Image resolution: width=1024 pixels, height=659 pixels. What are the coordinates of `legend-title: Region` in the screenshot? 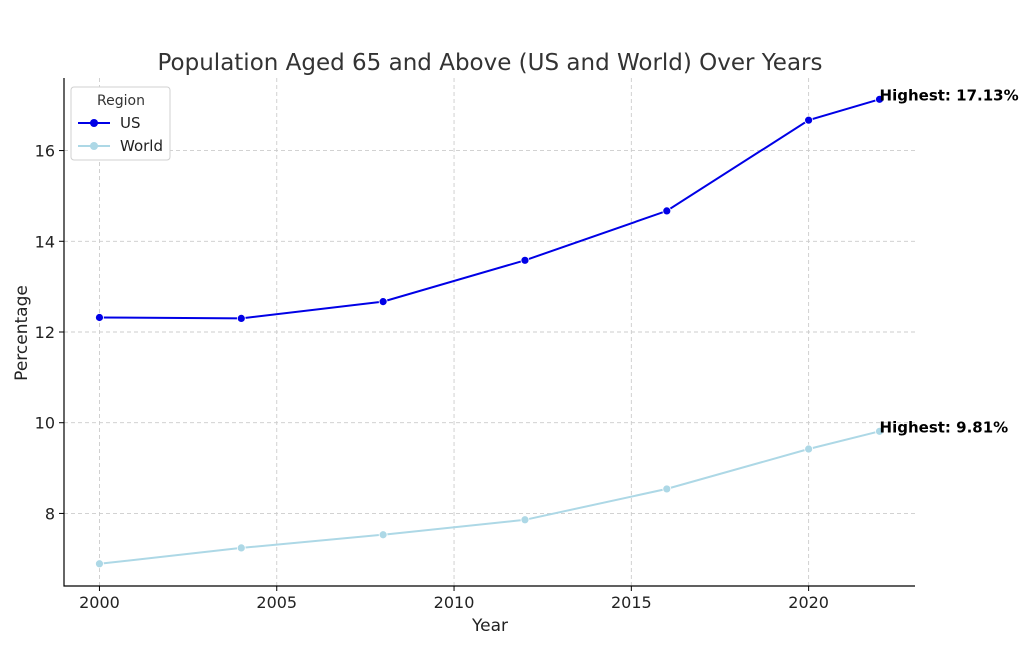 It's located at (121, 101).